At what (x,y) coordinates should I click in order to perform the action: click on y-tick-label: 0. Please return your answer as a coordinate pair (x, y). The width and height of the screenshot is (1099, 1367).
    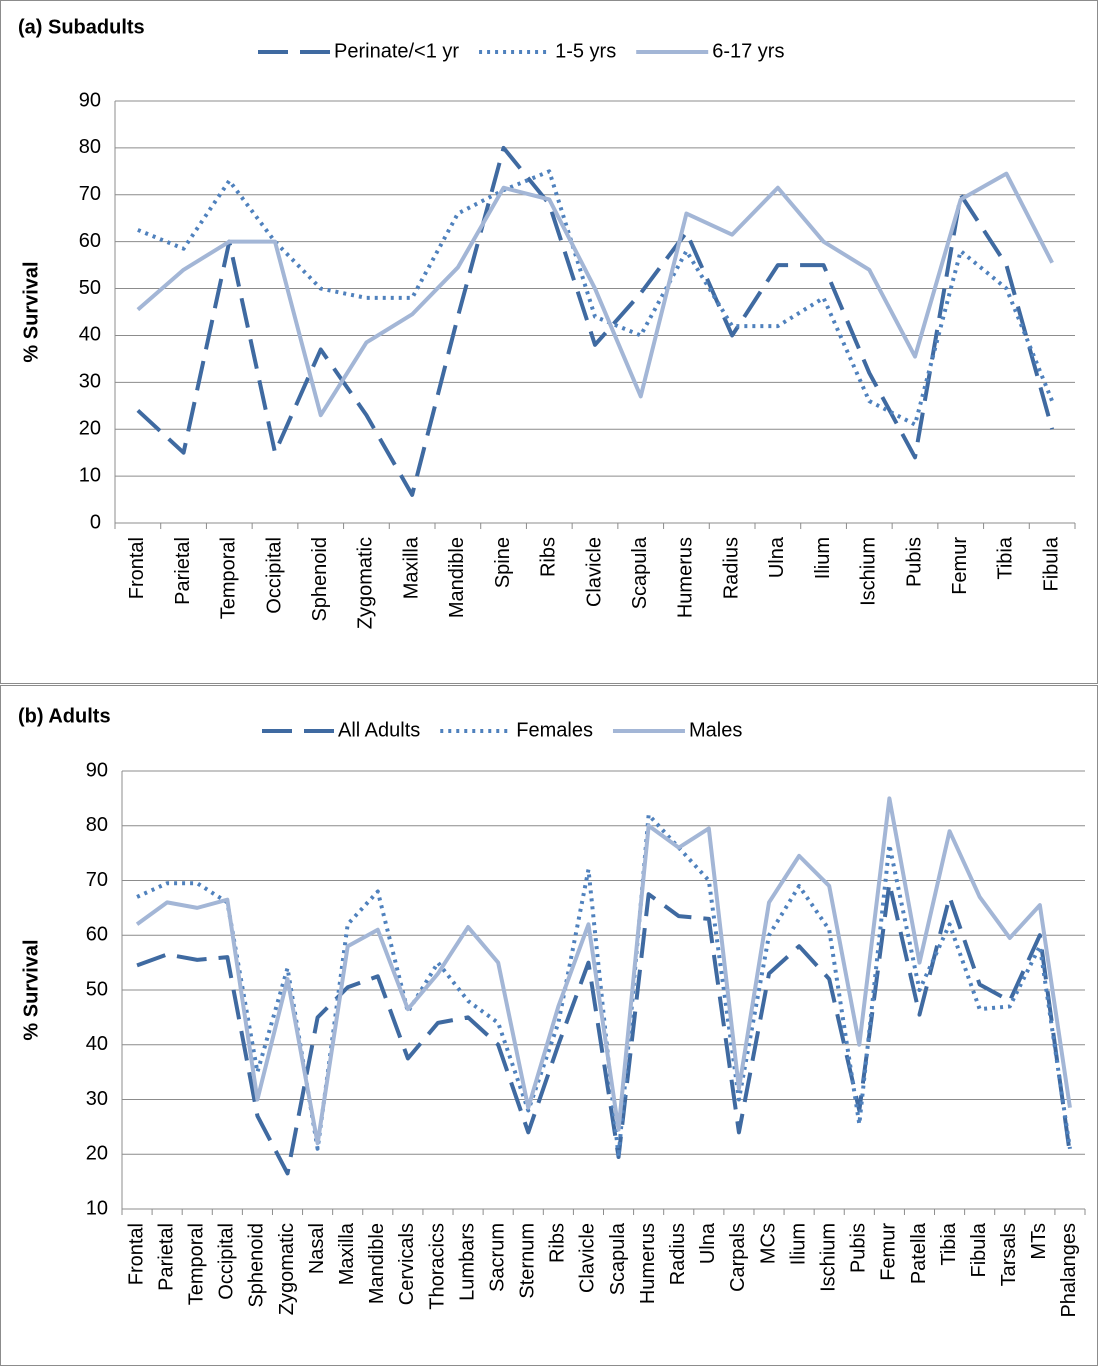
    Looking at the image, I should click on (95, 522).